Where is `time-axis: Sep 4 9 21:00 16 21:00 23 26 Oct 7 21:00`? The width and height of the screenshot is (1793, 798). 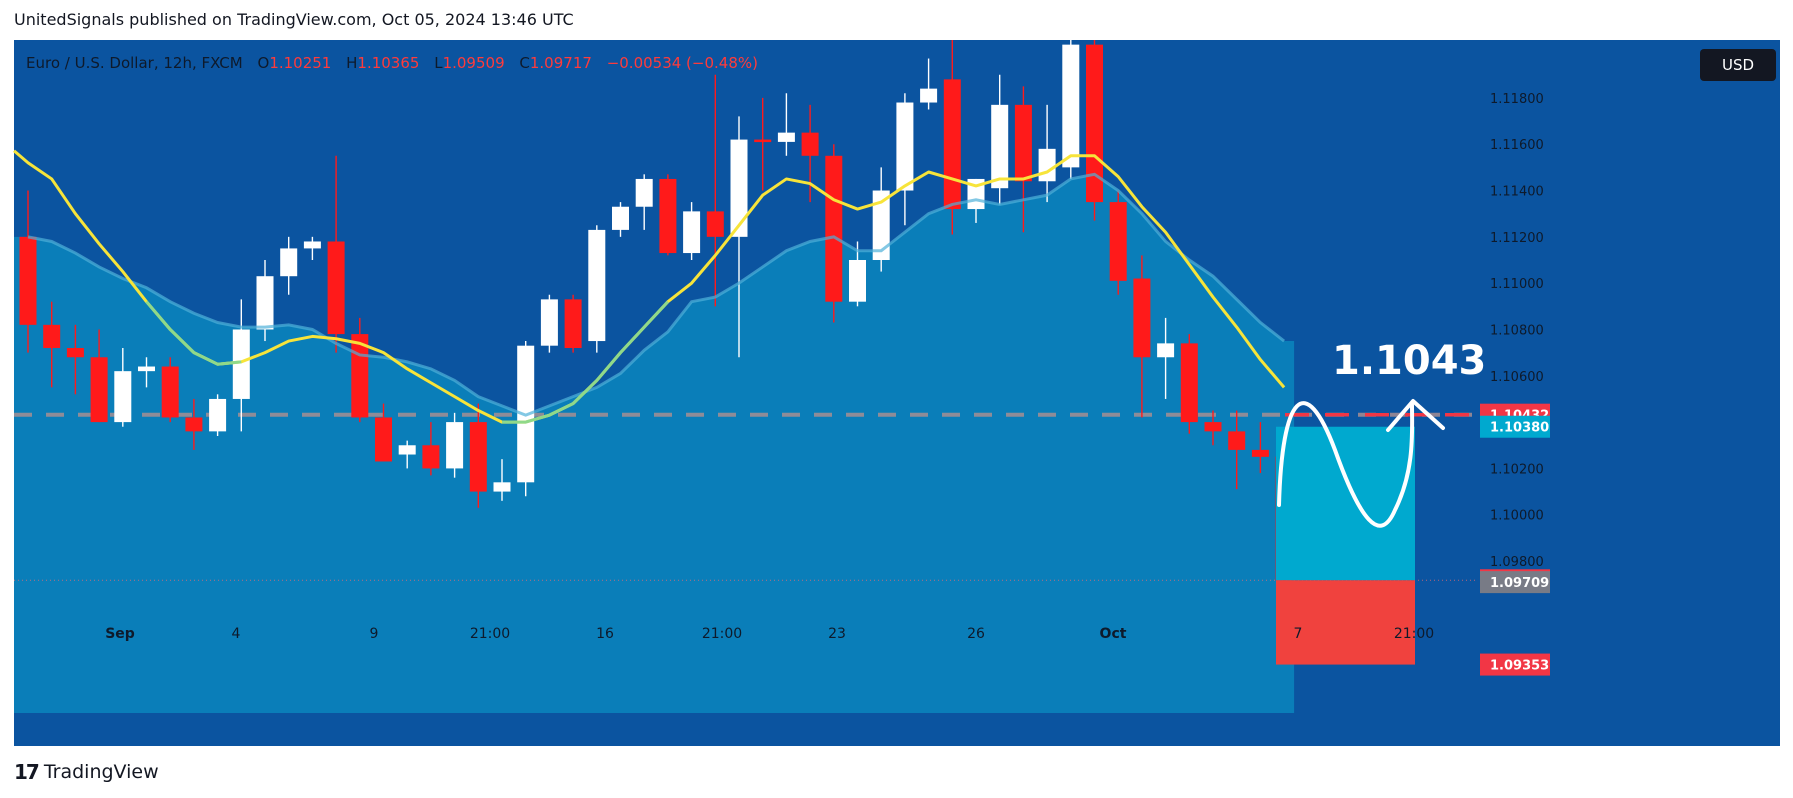
time-axis: Sep 4 9 21:00 16 21:00 23 26 Oct 7 21:00 is located at coordinates (769, 634).